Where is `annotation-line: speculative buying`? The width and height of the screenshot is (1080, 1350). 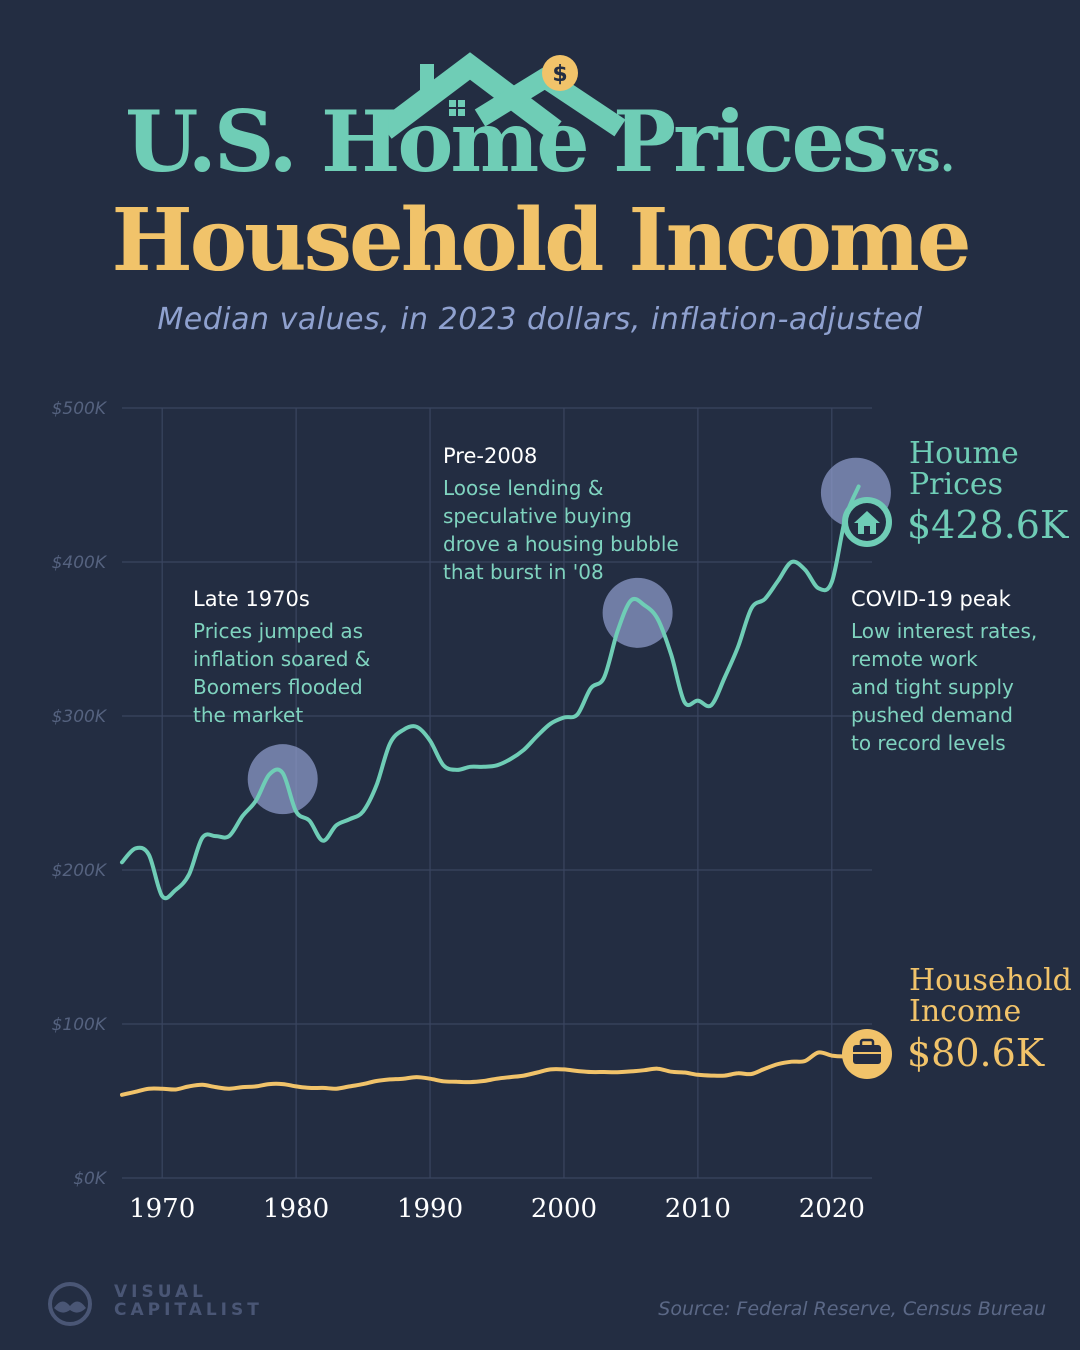
annotation-line: speculative buying is located at coordinates (537, 516).